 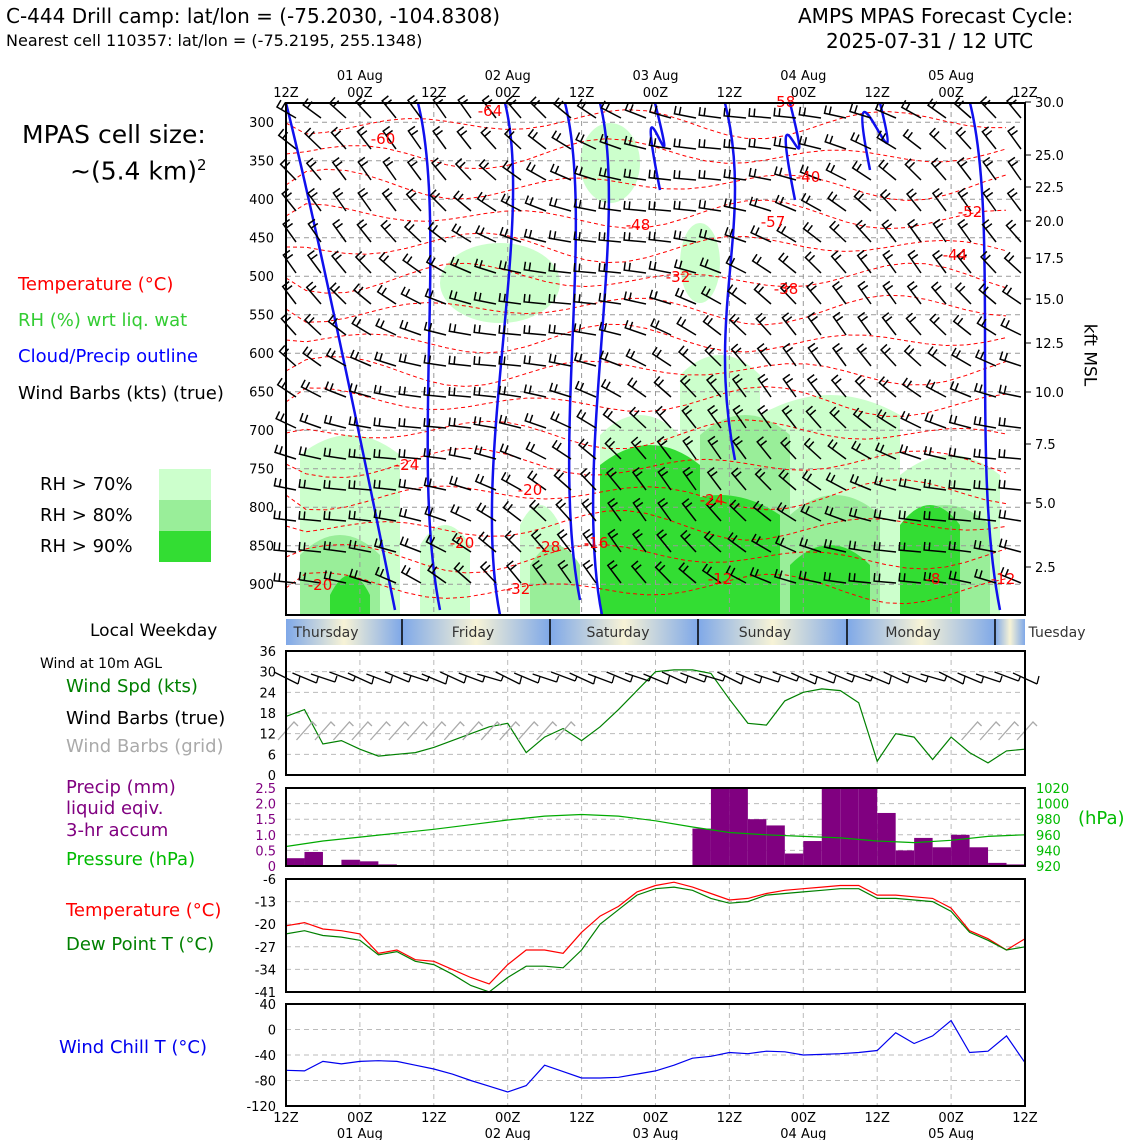 What do you see at coordinates (1049, 300) in the screenshot?
I see `height-tick-label: 15.0` at bounding box center [1049, 300].